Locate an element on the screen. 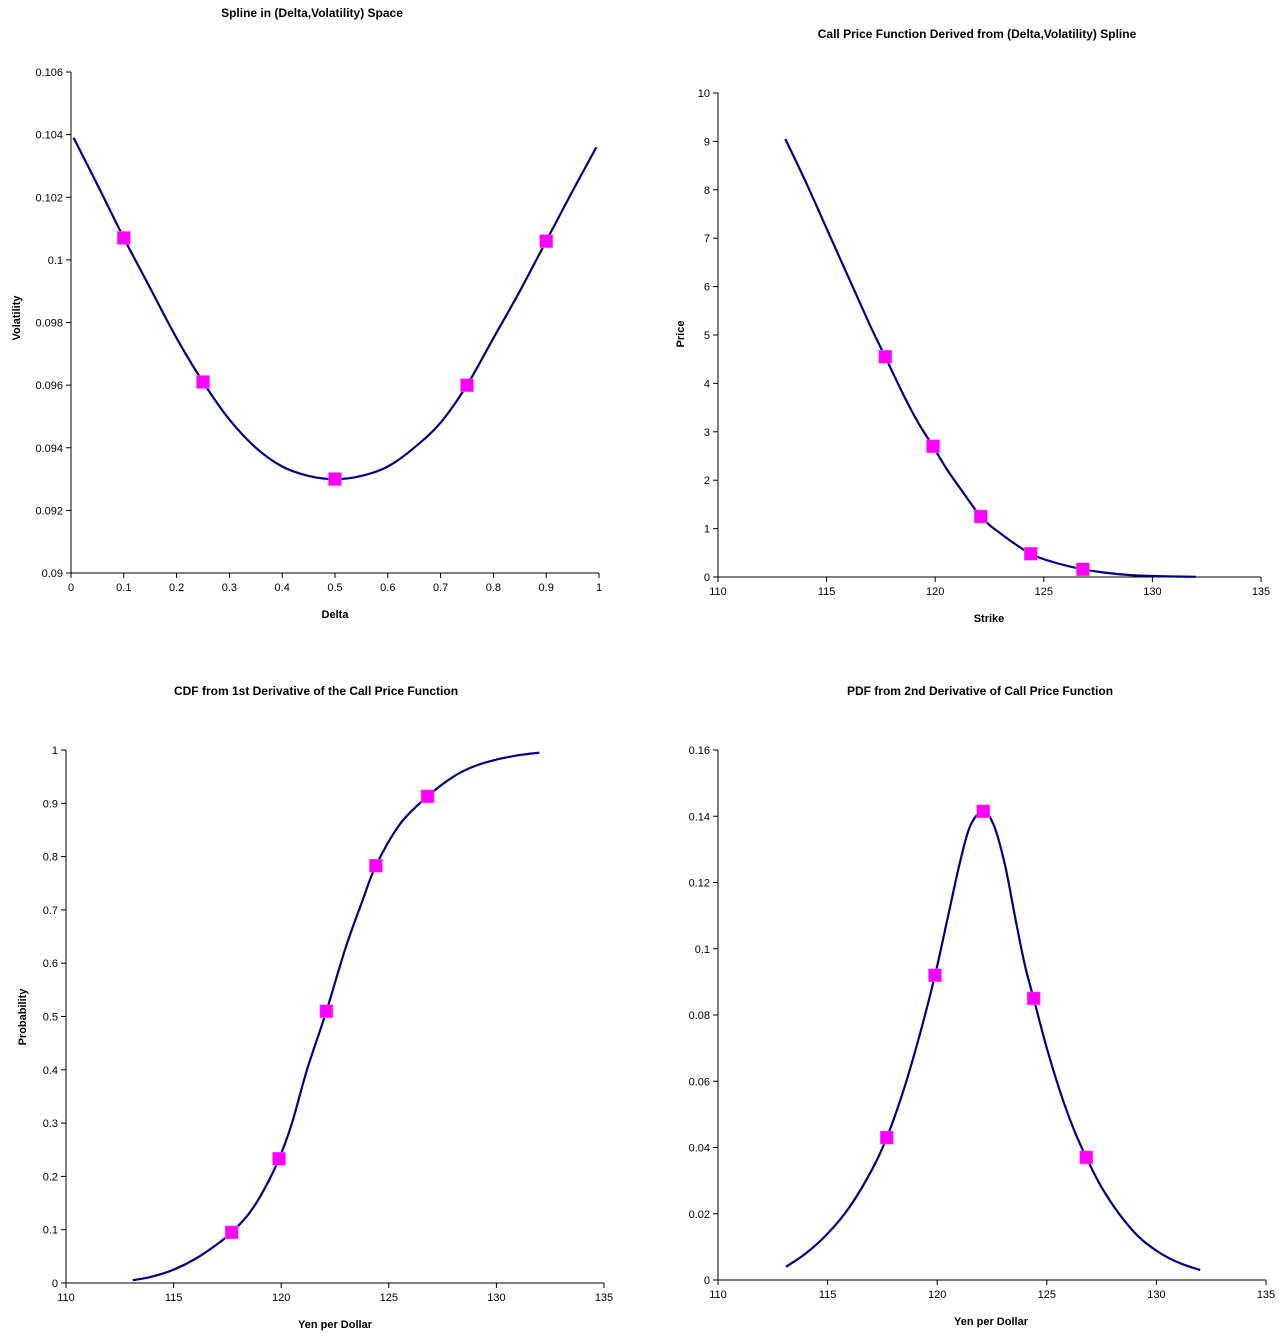 Image resolution: width=1286 pixels, height=1336 pixels. y-tick-label: 2 is located at coordinates (707, 481).